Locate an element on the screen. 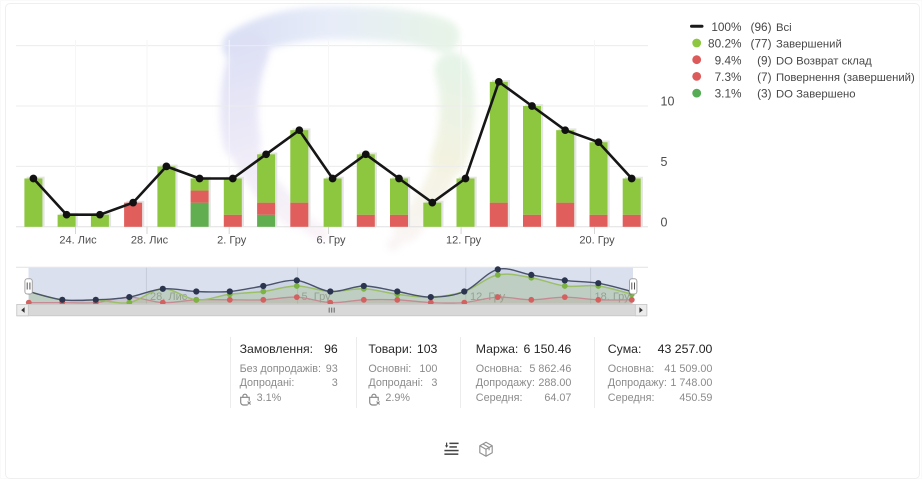 The image size is (923, 480). svg-text: 20. Гру is located at coordinates (597, 241).